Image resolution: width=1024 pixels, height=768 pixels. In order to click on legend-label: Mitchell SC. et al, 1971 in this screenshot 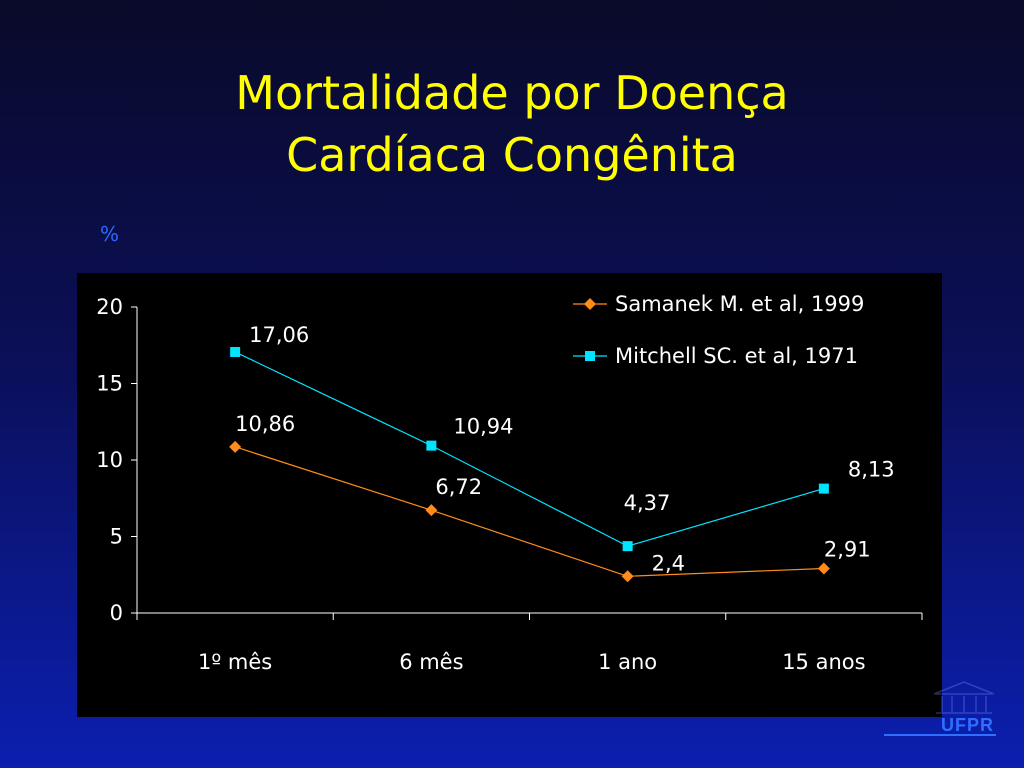, I will do `click(736, 356)`.